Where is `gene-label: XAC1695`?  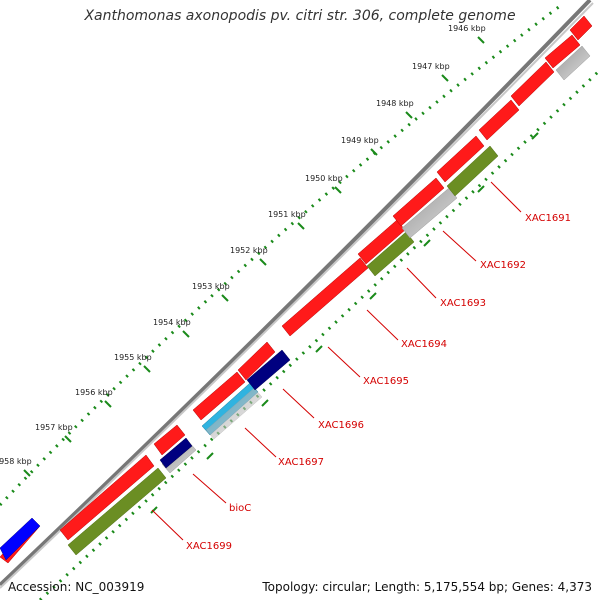
gene-label: XAC1695 is located at coordinates (386, 381).